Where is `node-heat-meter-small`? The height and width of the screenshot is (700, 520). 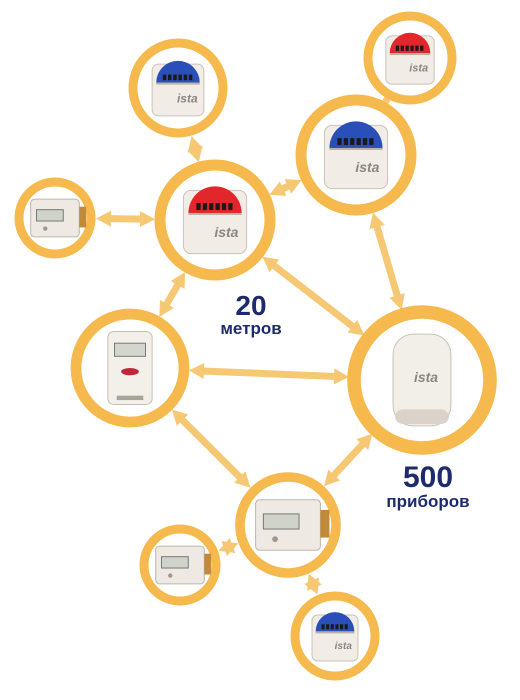 node-heat-meter-small is located at coordinates (180, 565).